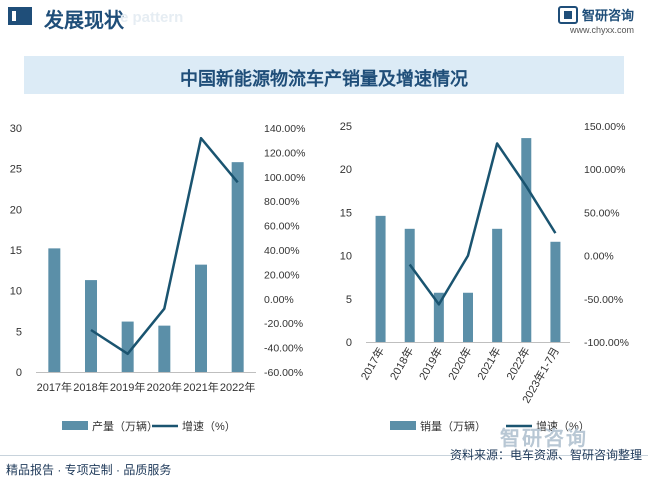 Image resolution: width=648 pixels, height=478 pixels. Describe the element at coordinates (453, 426) in the screenshot. I see `legend-bar-label: 销量（万辆）` at that location.